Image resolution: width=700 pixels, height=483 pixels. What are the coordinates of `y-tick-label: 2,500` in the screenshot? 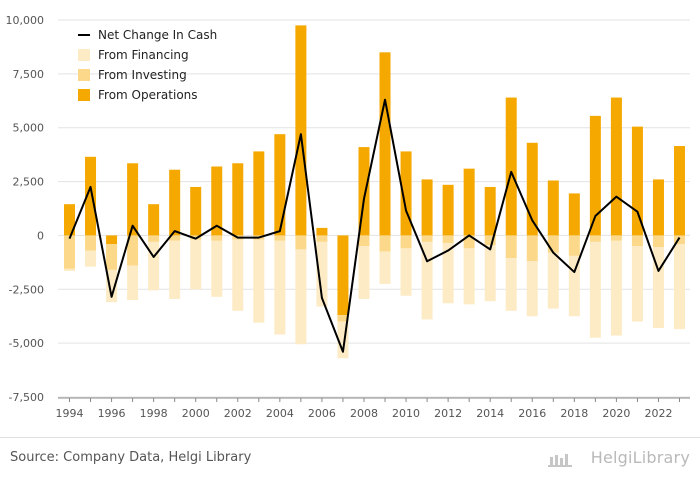 It's located at (29, 182).